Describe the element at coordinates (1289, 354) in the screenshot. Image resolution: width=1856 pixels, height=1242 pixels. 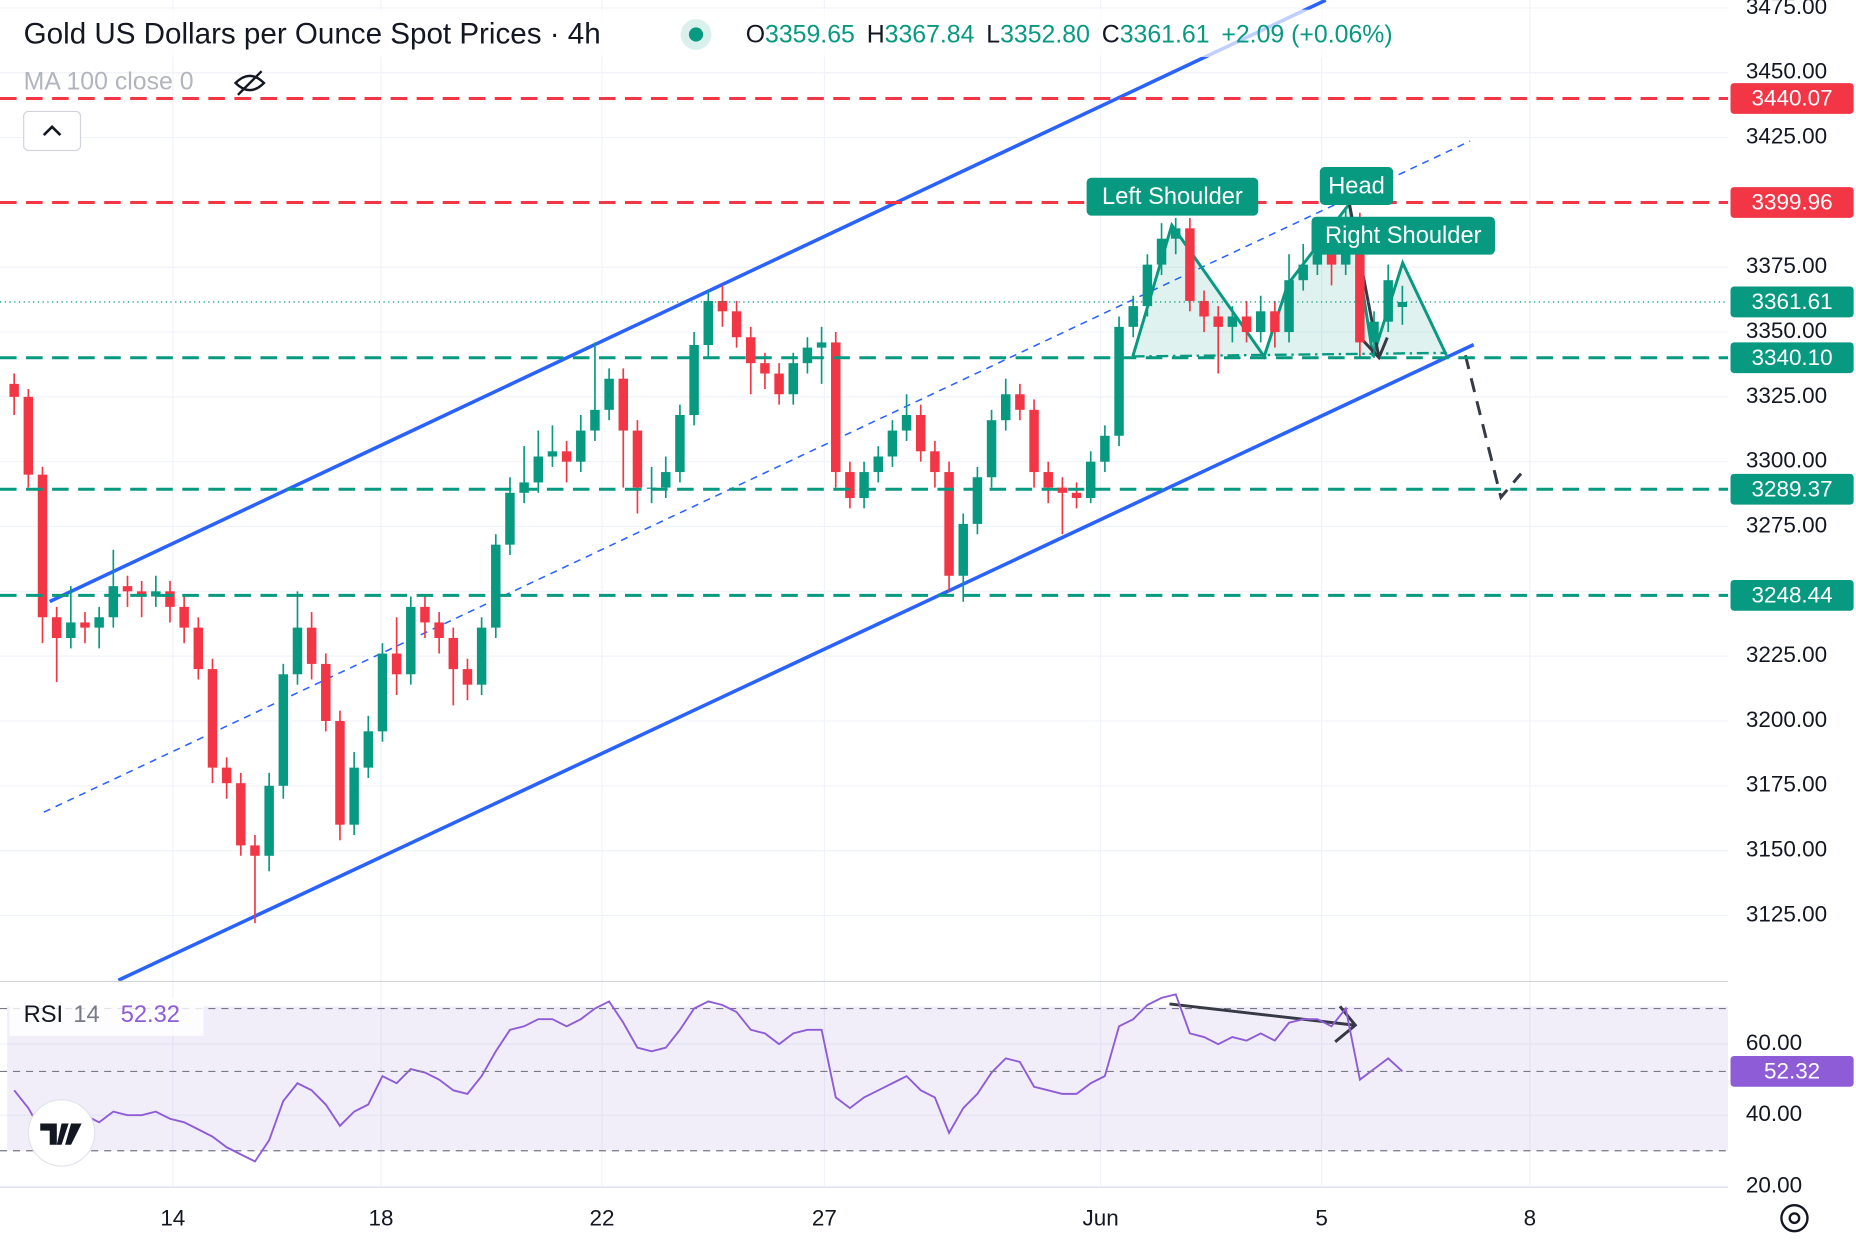
I see `neckline` at that location.